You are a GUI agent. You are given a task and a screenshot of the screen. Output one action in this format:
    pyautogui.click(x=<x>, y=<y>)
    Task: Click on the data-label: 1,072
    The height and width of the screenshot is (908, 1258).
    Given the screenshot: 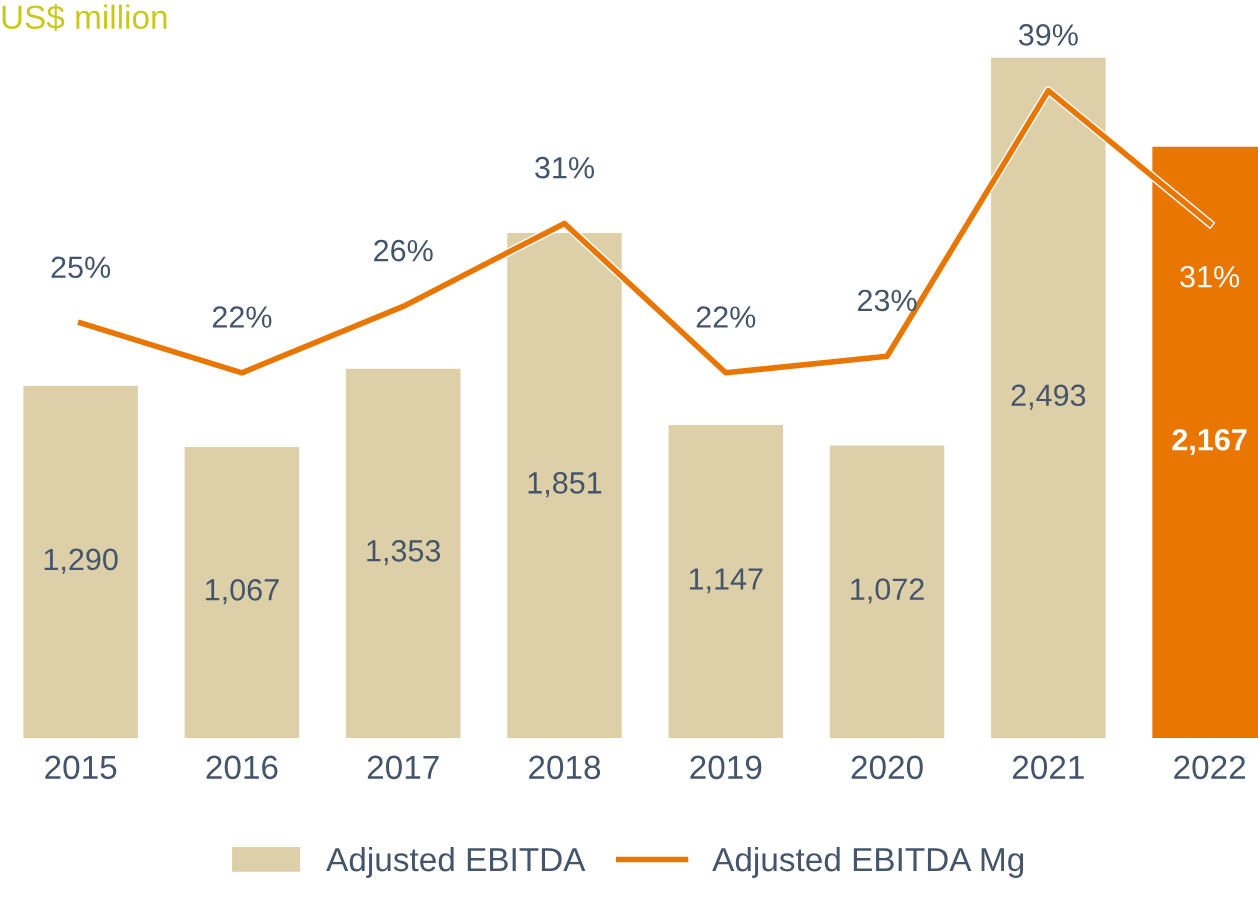 What is the action you would take?
    pyautogui.click(x=887, y=591)
    